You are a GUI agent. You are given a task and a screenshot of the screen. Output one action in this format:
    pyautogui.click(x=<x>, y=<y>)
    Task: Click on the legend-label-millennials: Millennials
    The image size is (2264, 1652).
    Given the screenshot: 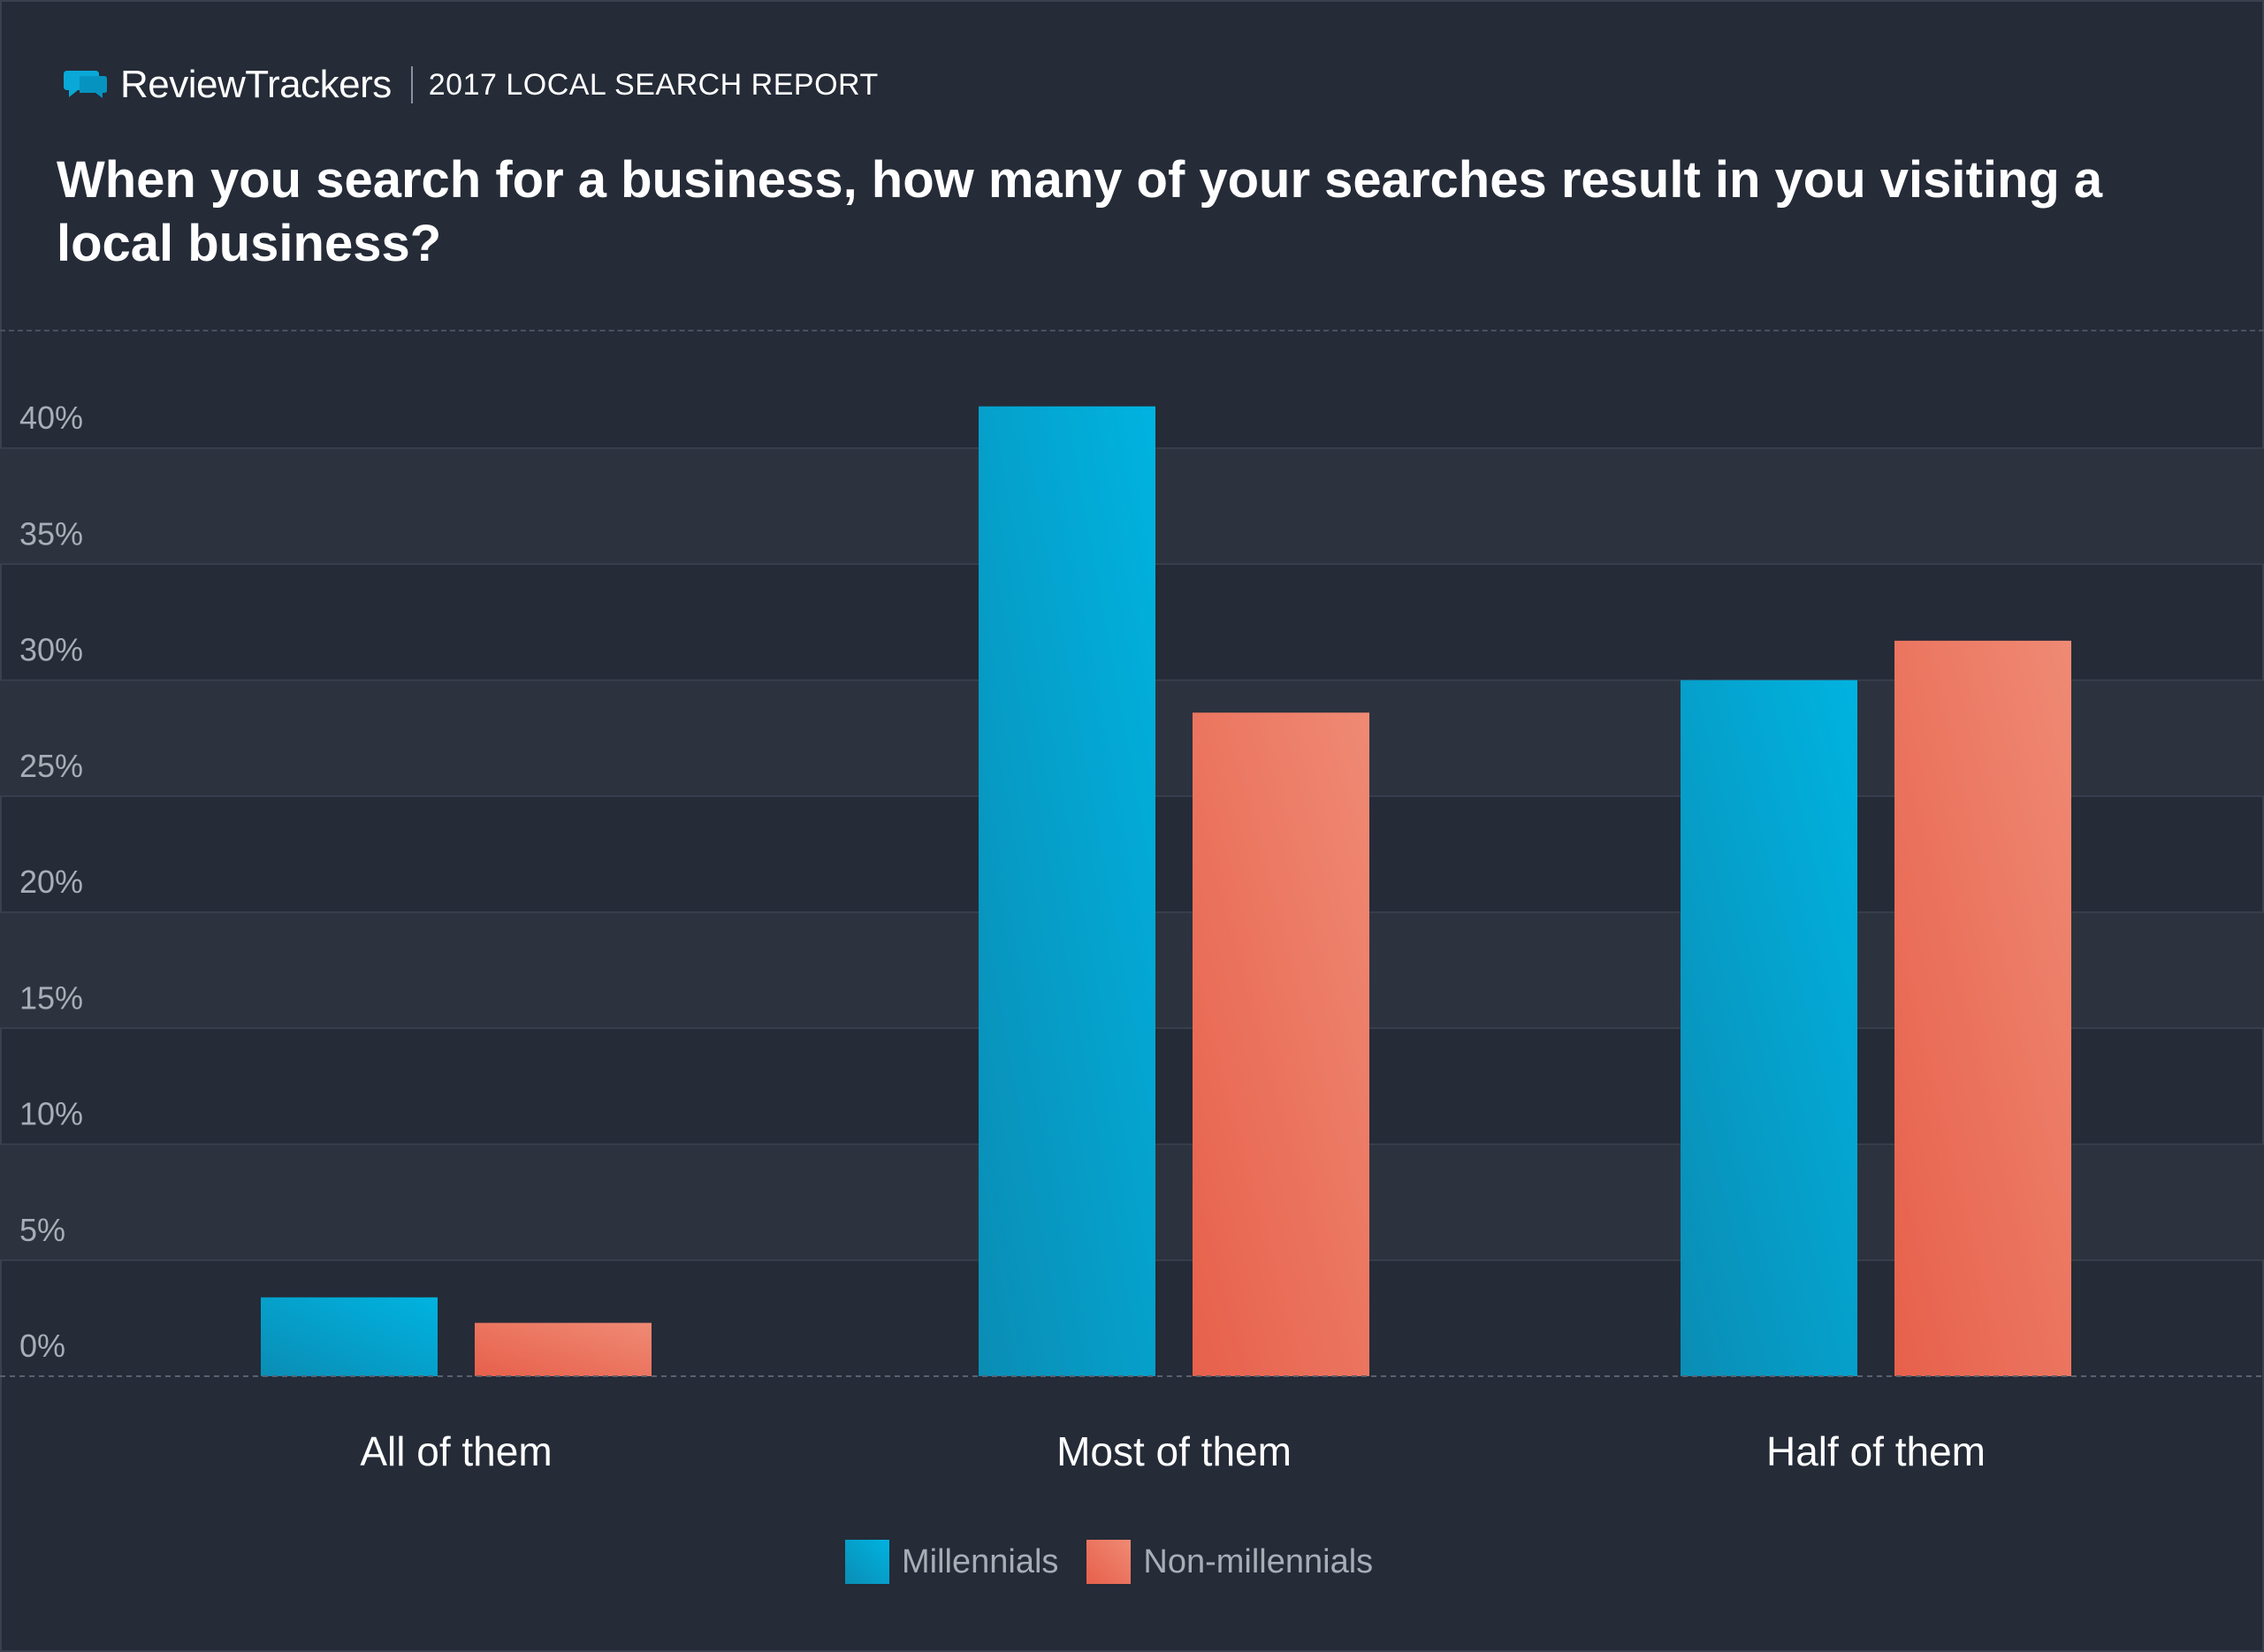 What is the action you would take?
    pyautogui.click(x=981, y=1561)
    